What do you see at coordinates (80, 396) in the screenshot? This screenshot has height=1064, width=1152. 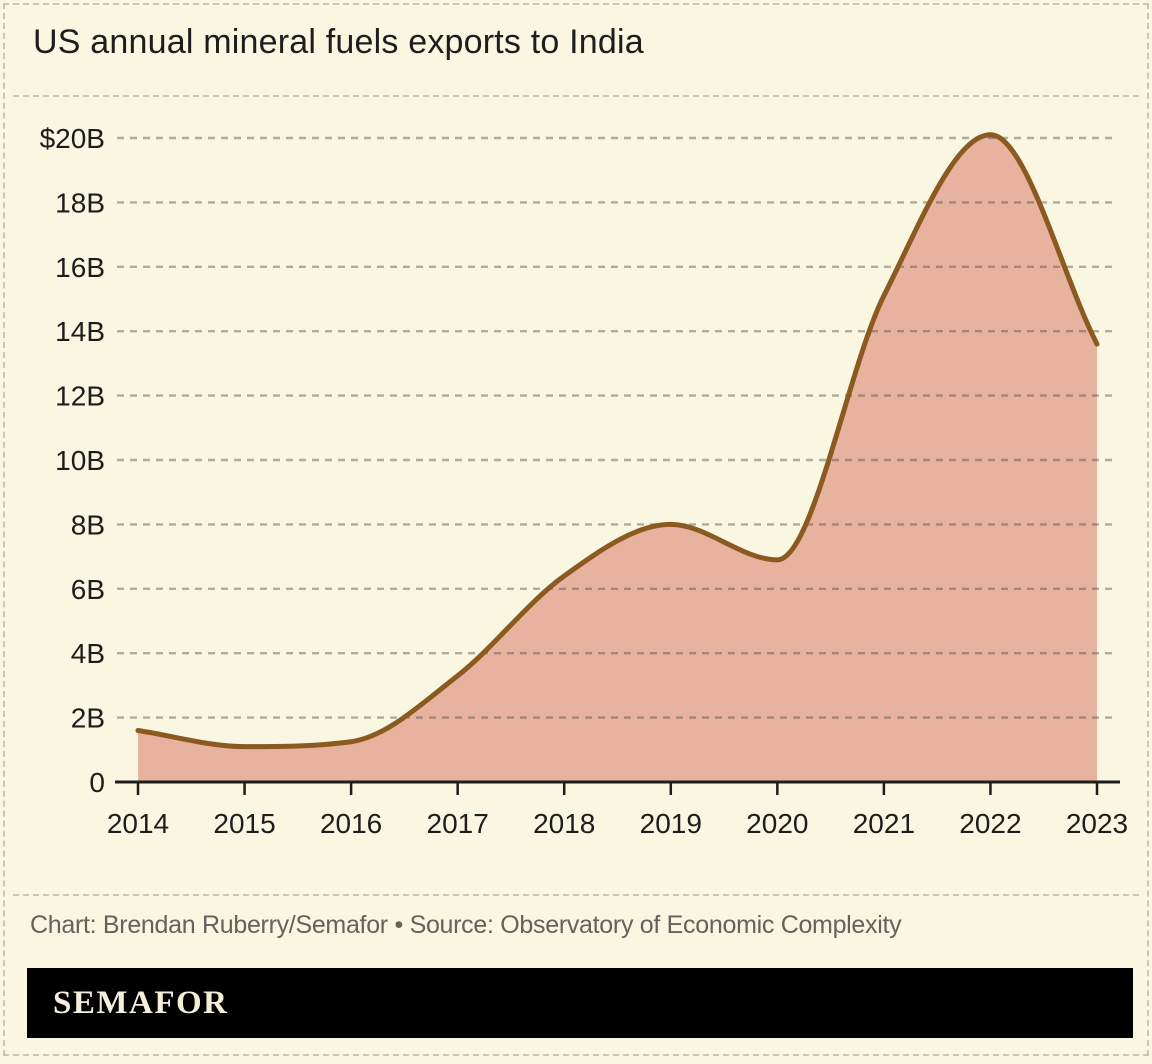 I see `y-tick-label: 12B` at bounding box center [80, 396].